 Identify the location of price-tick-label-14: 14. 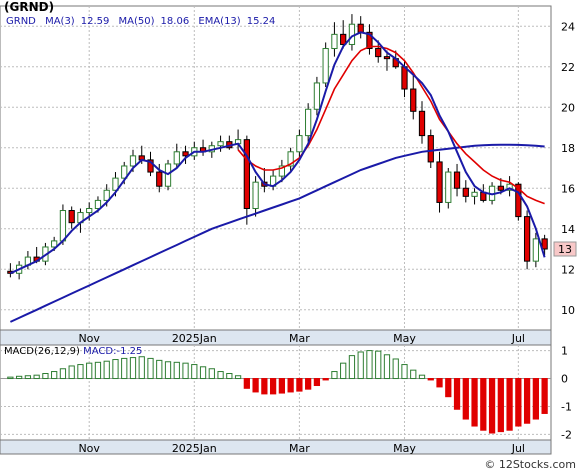
(568, 229).